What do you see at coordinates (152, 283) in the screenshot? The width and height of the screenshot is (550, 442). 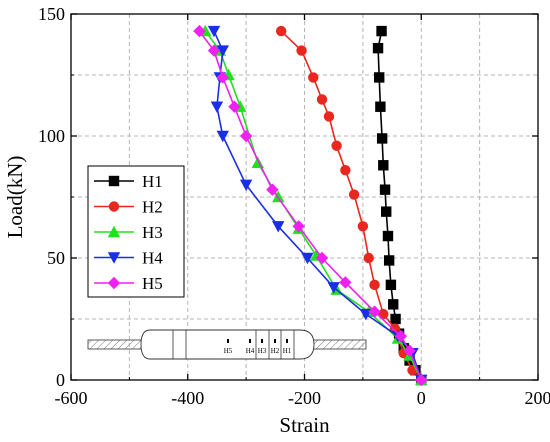 I see `legend-h5-label: H5` at bounding box center [152, 283].